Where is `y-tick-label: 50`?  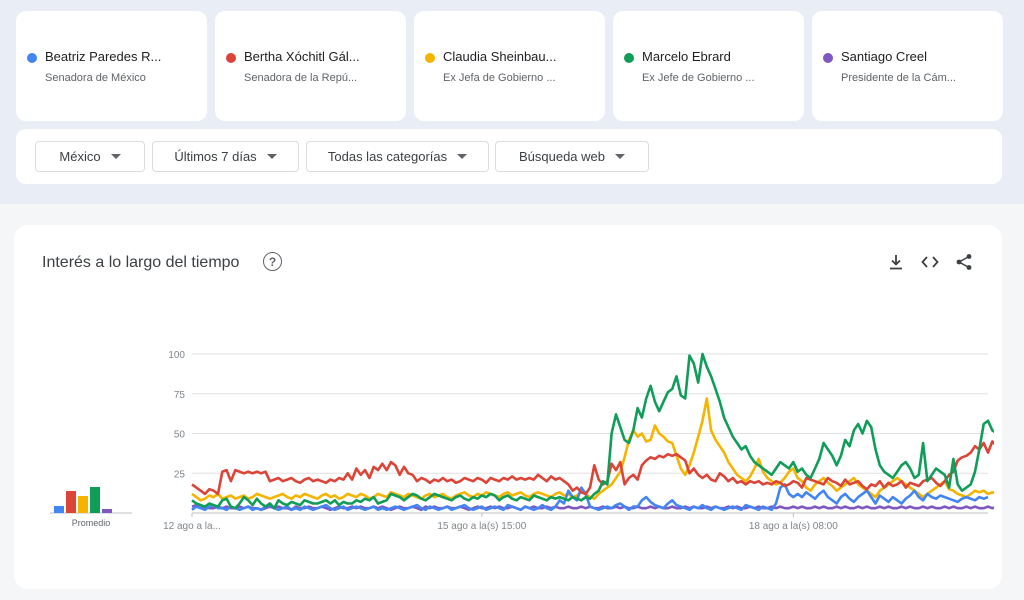 y-tick-label: 50 is located at coordinates (180, 435).